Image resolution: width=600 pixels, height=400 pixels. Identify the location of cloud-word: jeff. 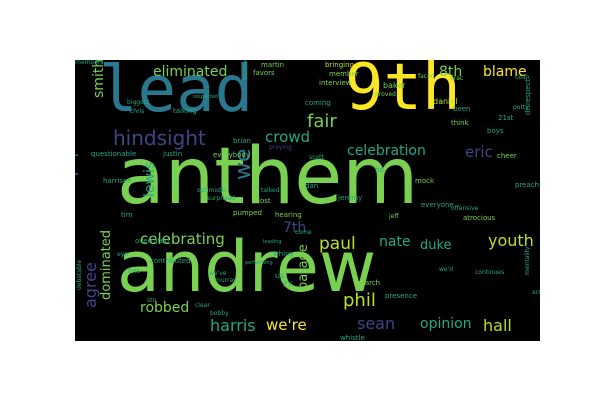
(394, 216).